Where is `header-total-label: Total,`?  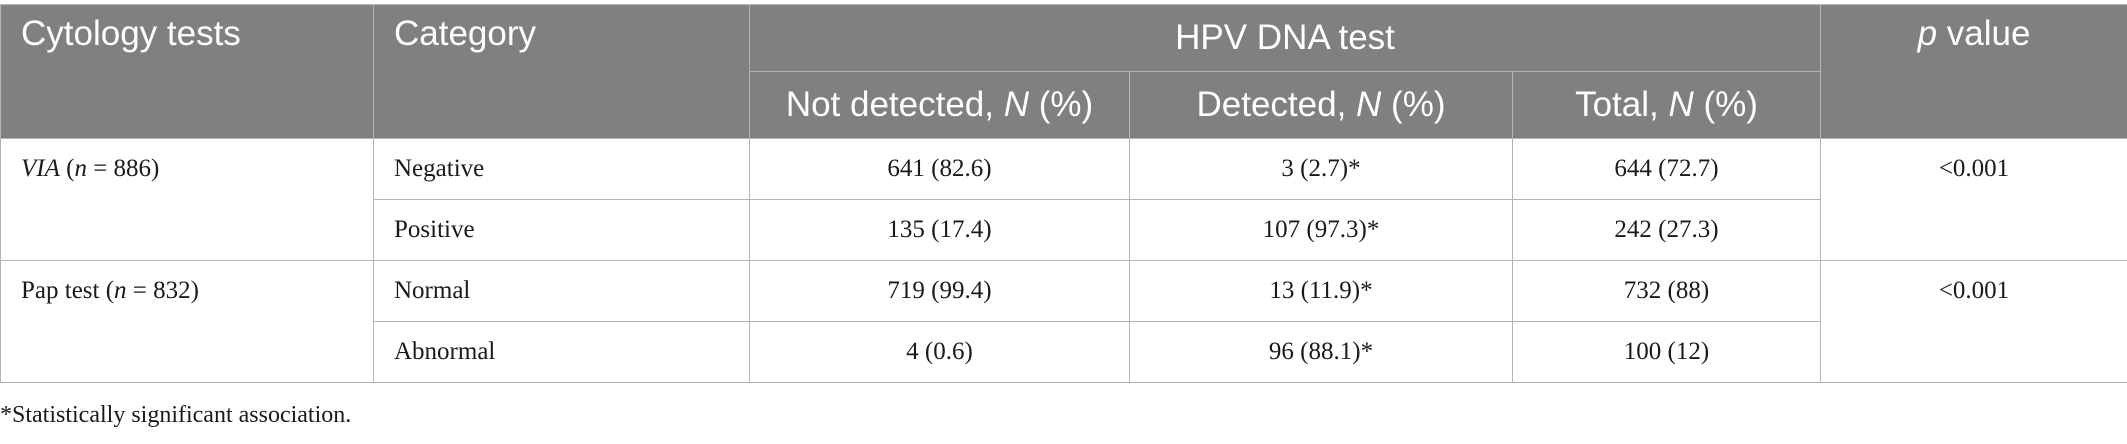
header-total-label: Total, is located at coordinates (1622, 104).